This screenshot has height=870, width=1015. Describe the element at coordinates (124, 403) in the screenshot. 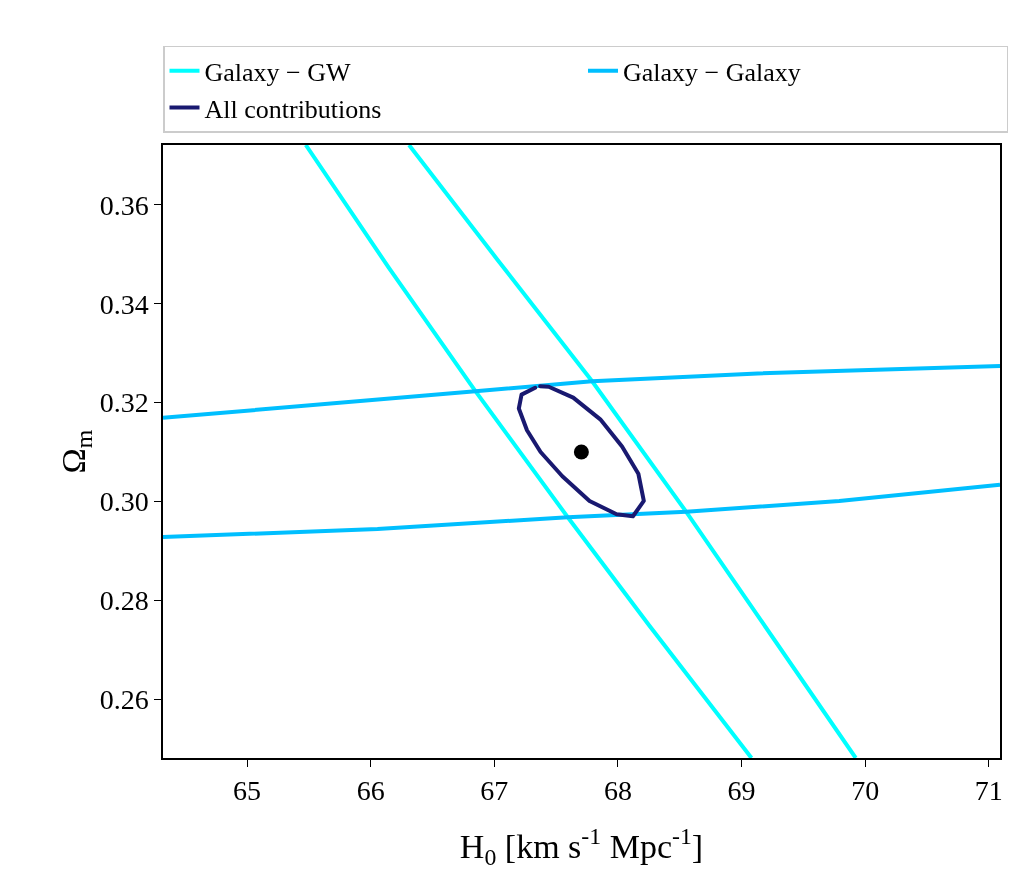

I see `y-tick-label: 0.32` at that location.